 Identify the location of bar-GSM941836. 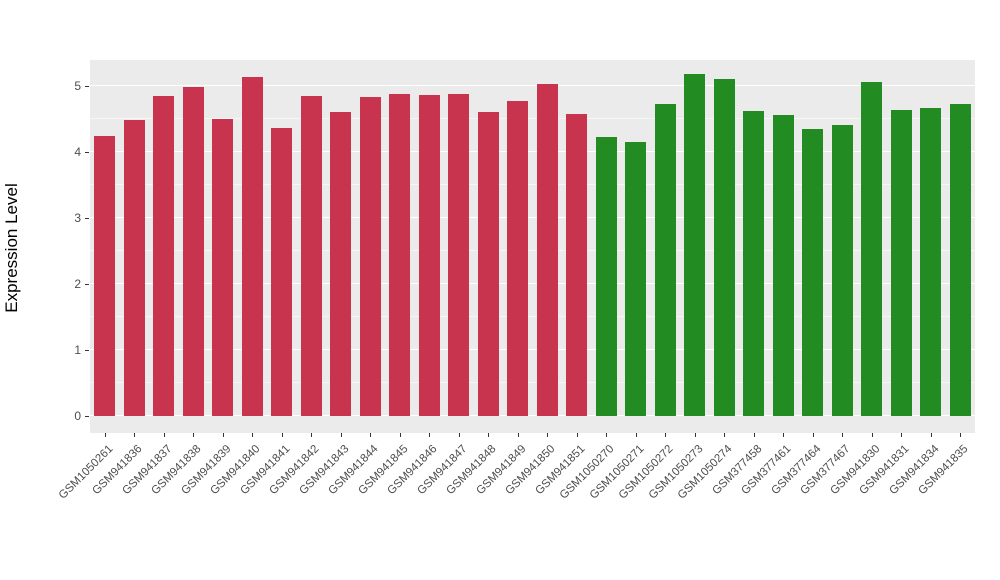
(134, 268).